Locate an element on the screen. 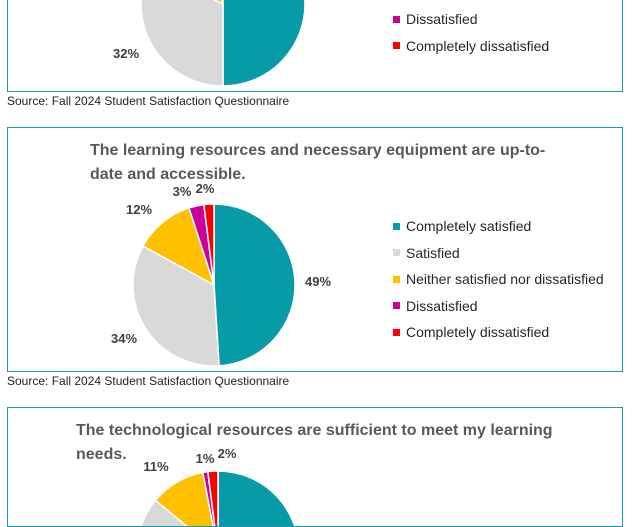  data-label-neither: 11% is located at coordinates (156, 466).